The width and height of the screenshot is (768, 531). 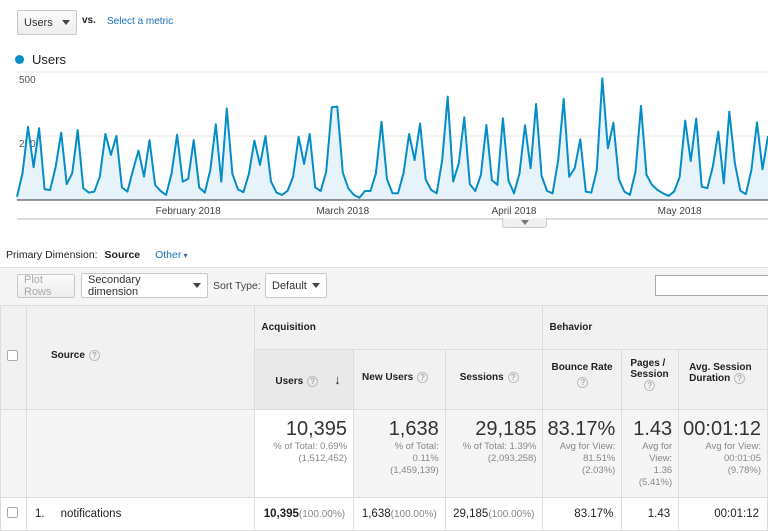 I want to click on header-sessions: Sessions, so click(x=482, y=377).